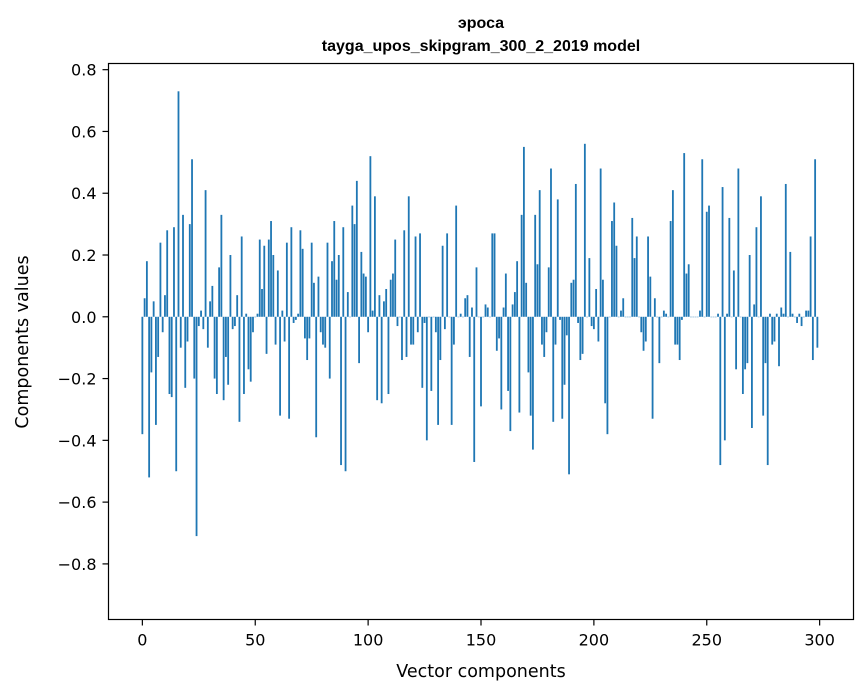 This screenshot has width=867, height=696. Describe the element at coordinates (706, 640) in the screenshot. I see `x-tick-label: 250` at that location.